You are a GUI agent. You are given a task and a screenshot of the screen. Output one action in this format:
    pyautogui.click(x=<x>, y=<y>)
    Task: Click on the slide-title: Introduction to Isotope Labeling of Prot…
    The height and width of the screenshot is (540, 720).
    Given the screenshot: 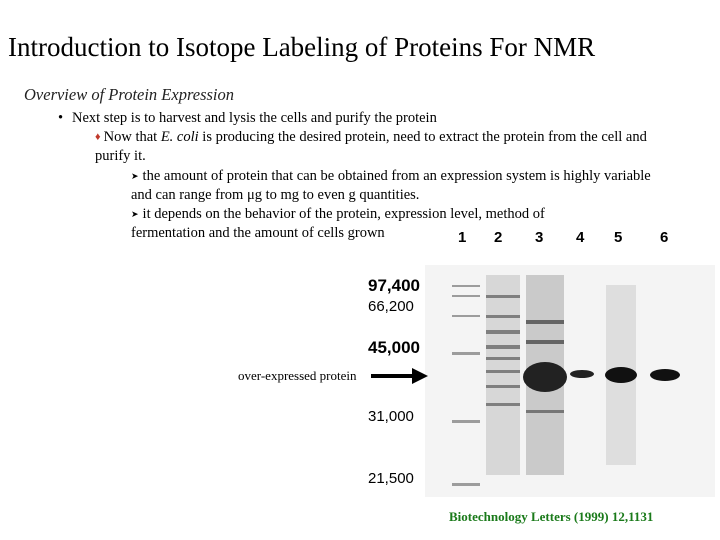 What is the action you would take?
    pyautogui.click(x=302, y=47)
    